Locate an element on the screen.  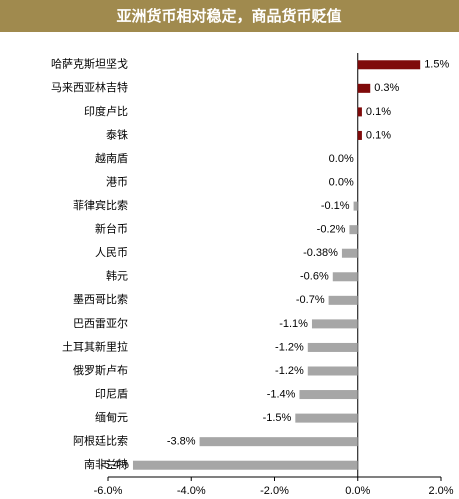
y-tick-label: 越南盾 is located at coordinates (111, 158).